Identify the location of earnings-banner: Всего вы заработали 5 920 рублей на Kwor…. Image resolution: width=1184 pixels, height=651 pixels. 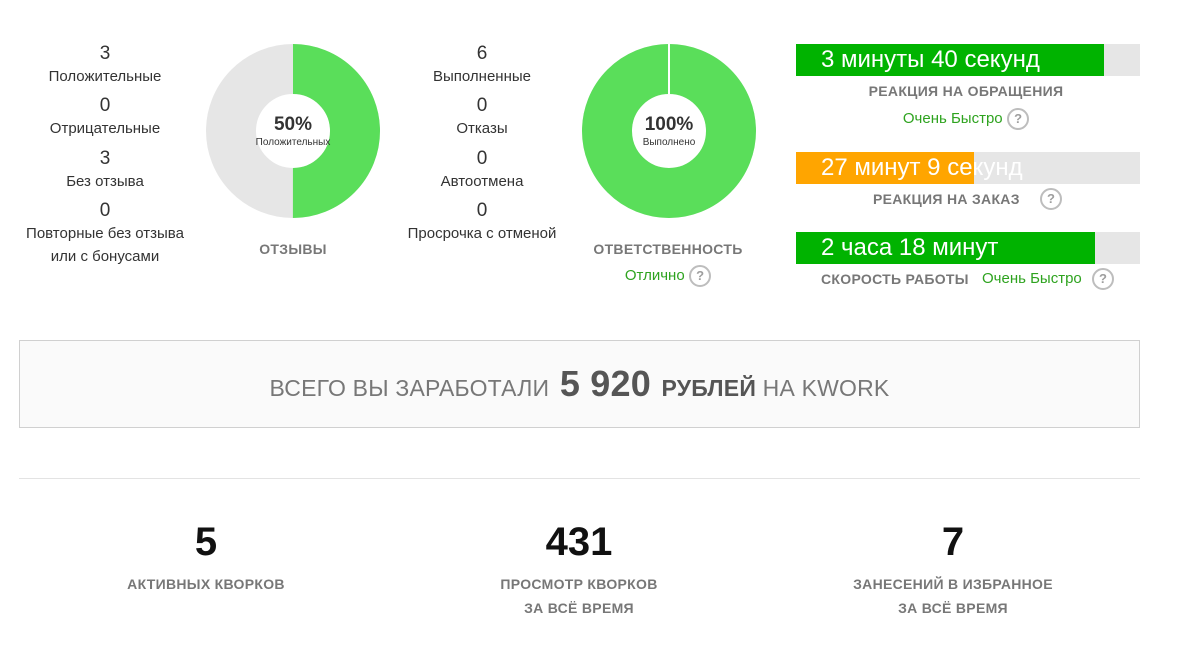
(579, 384).